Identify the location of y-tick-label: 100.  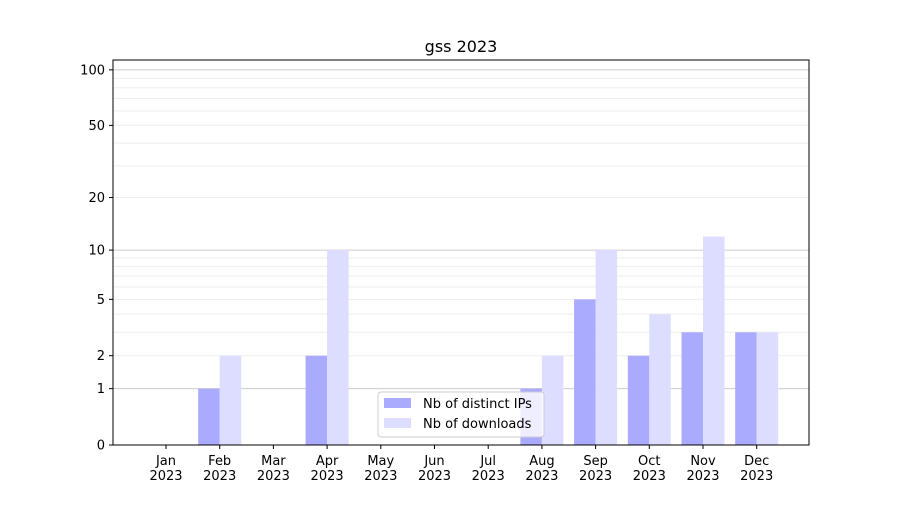
(92, 70).